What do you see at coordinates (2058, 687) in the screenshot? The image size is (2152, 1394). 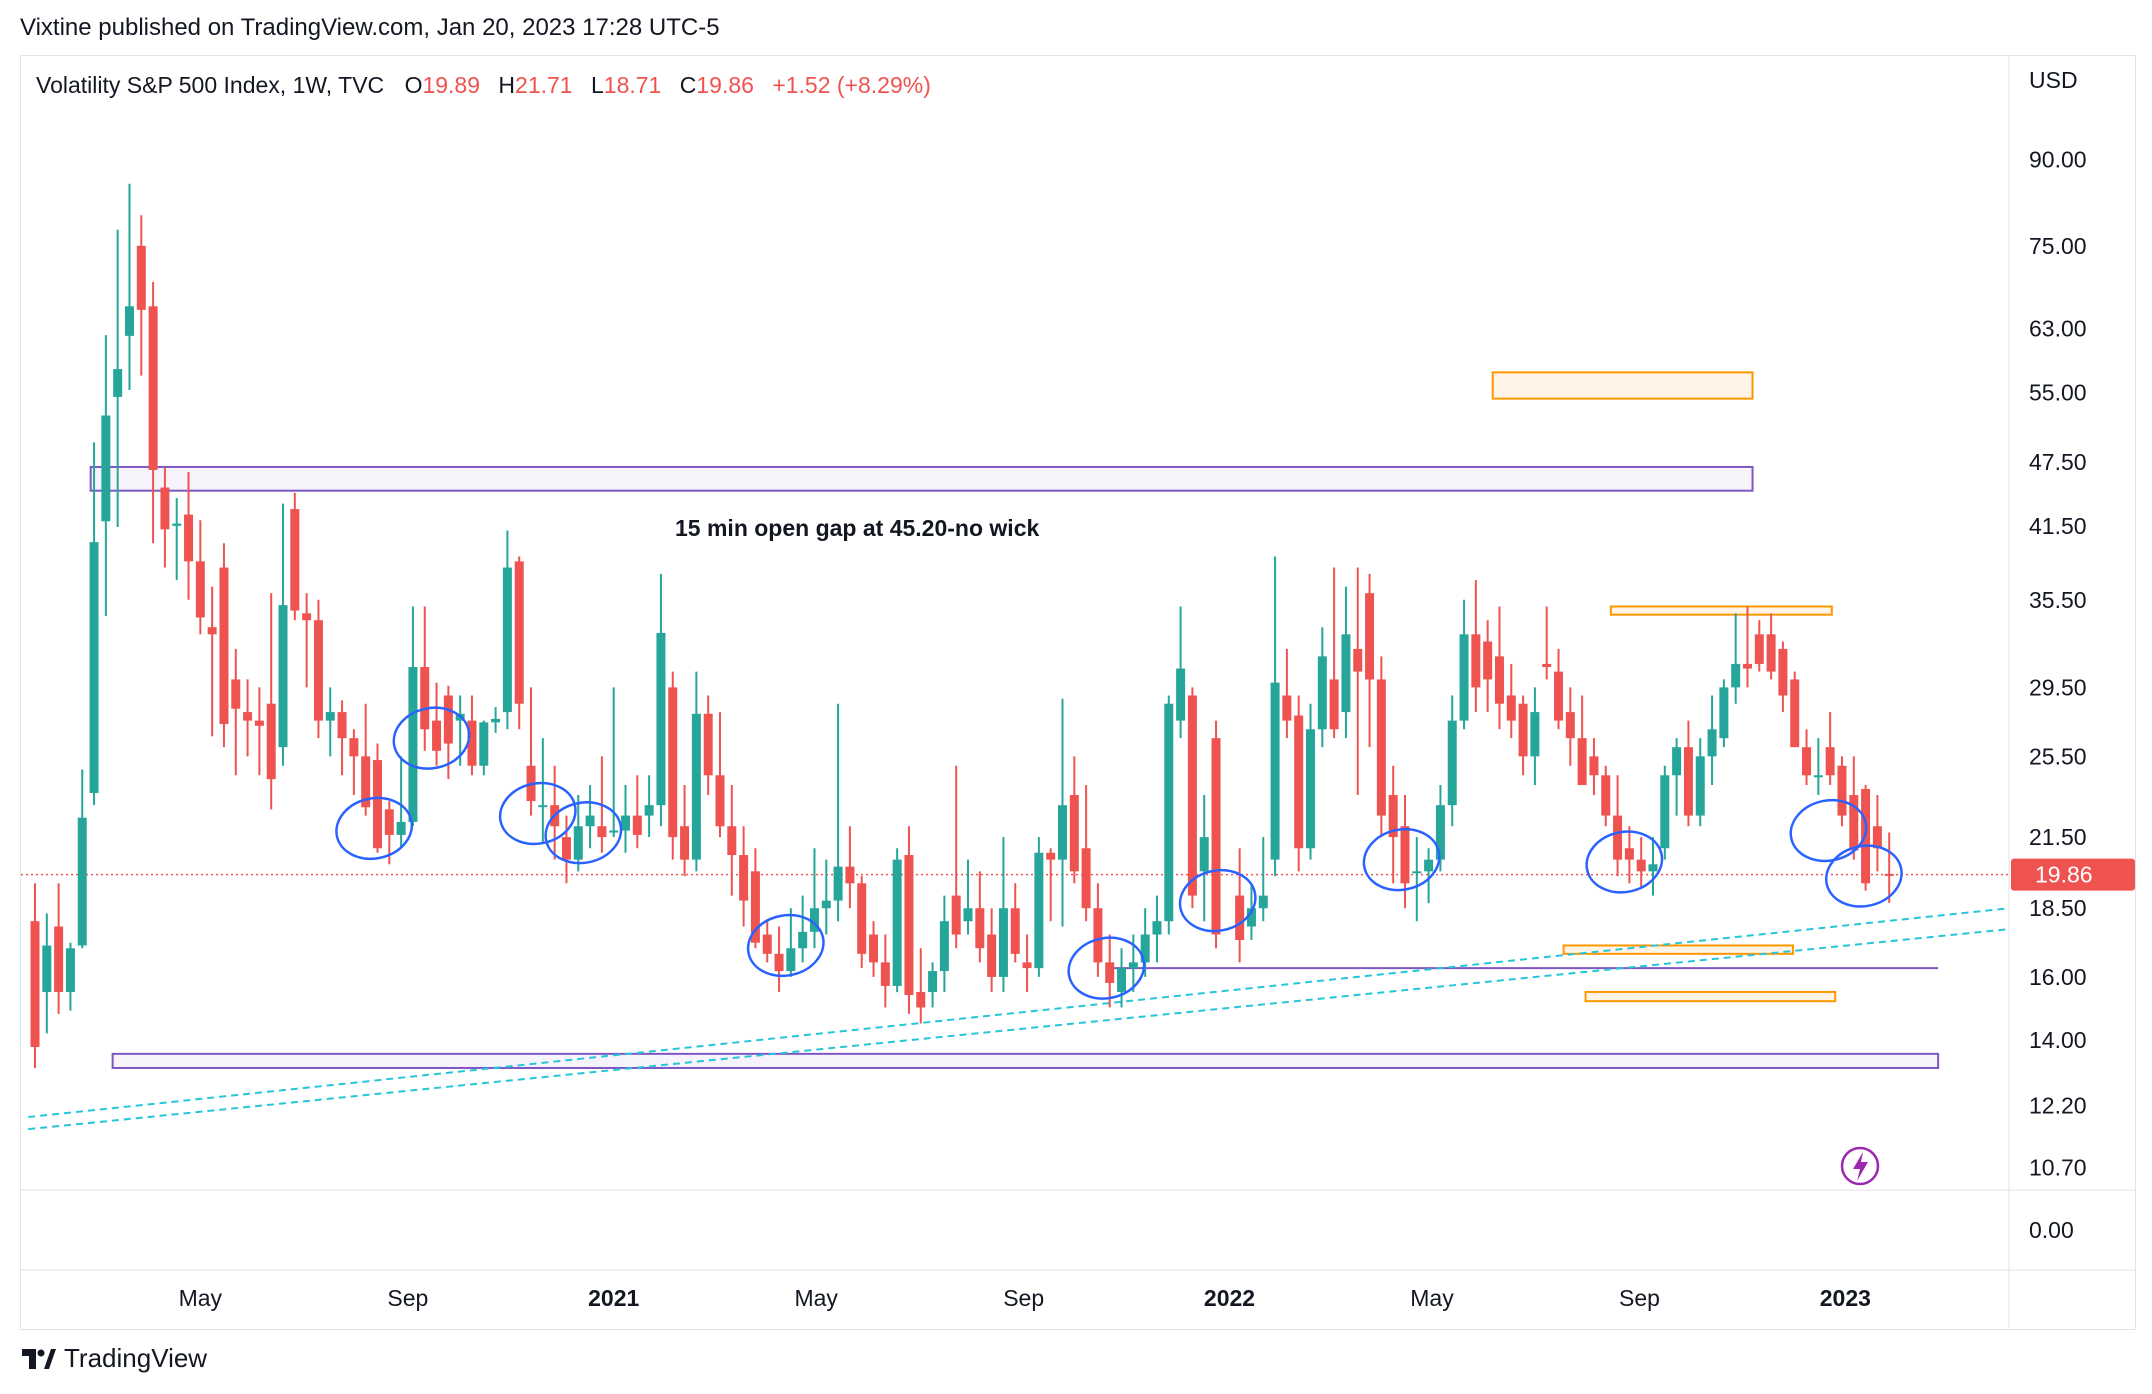 I see `y-tick-label: 29.50` at bounding box center [2058, 687].